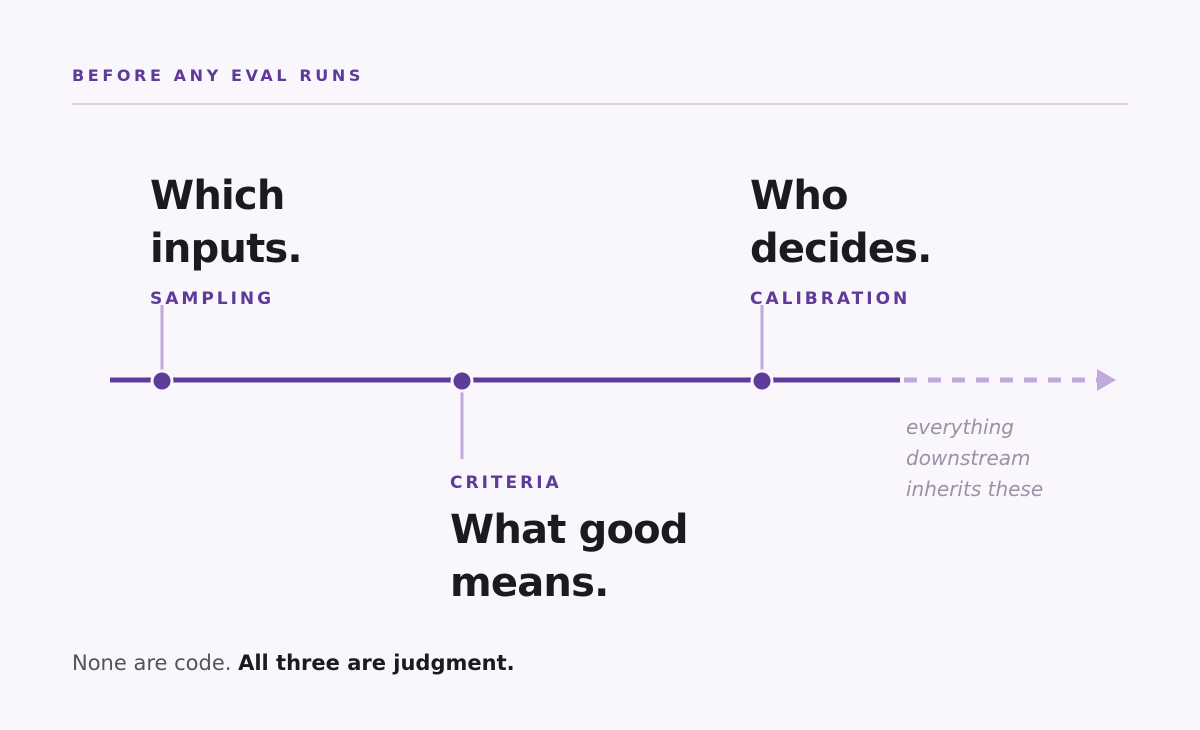  What do you see at coordinates (960, 427) in the screenshot?
I see `downstream-note-line1: everything` at bounding box center [960, 427].